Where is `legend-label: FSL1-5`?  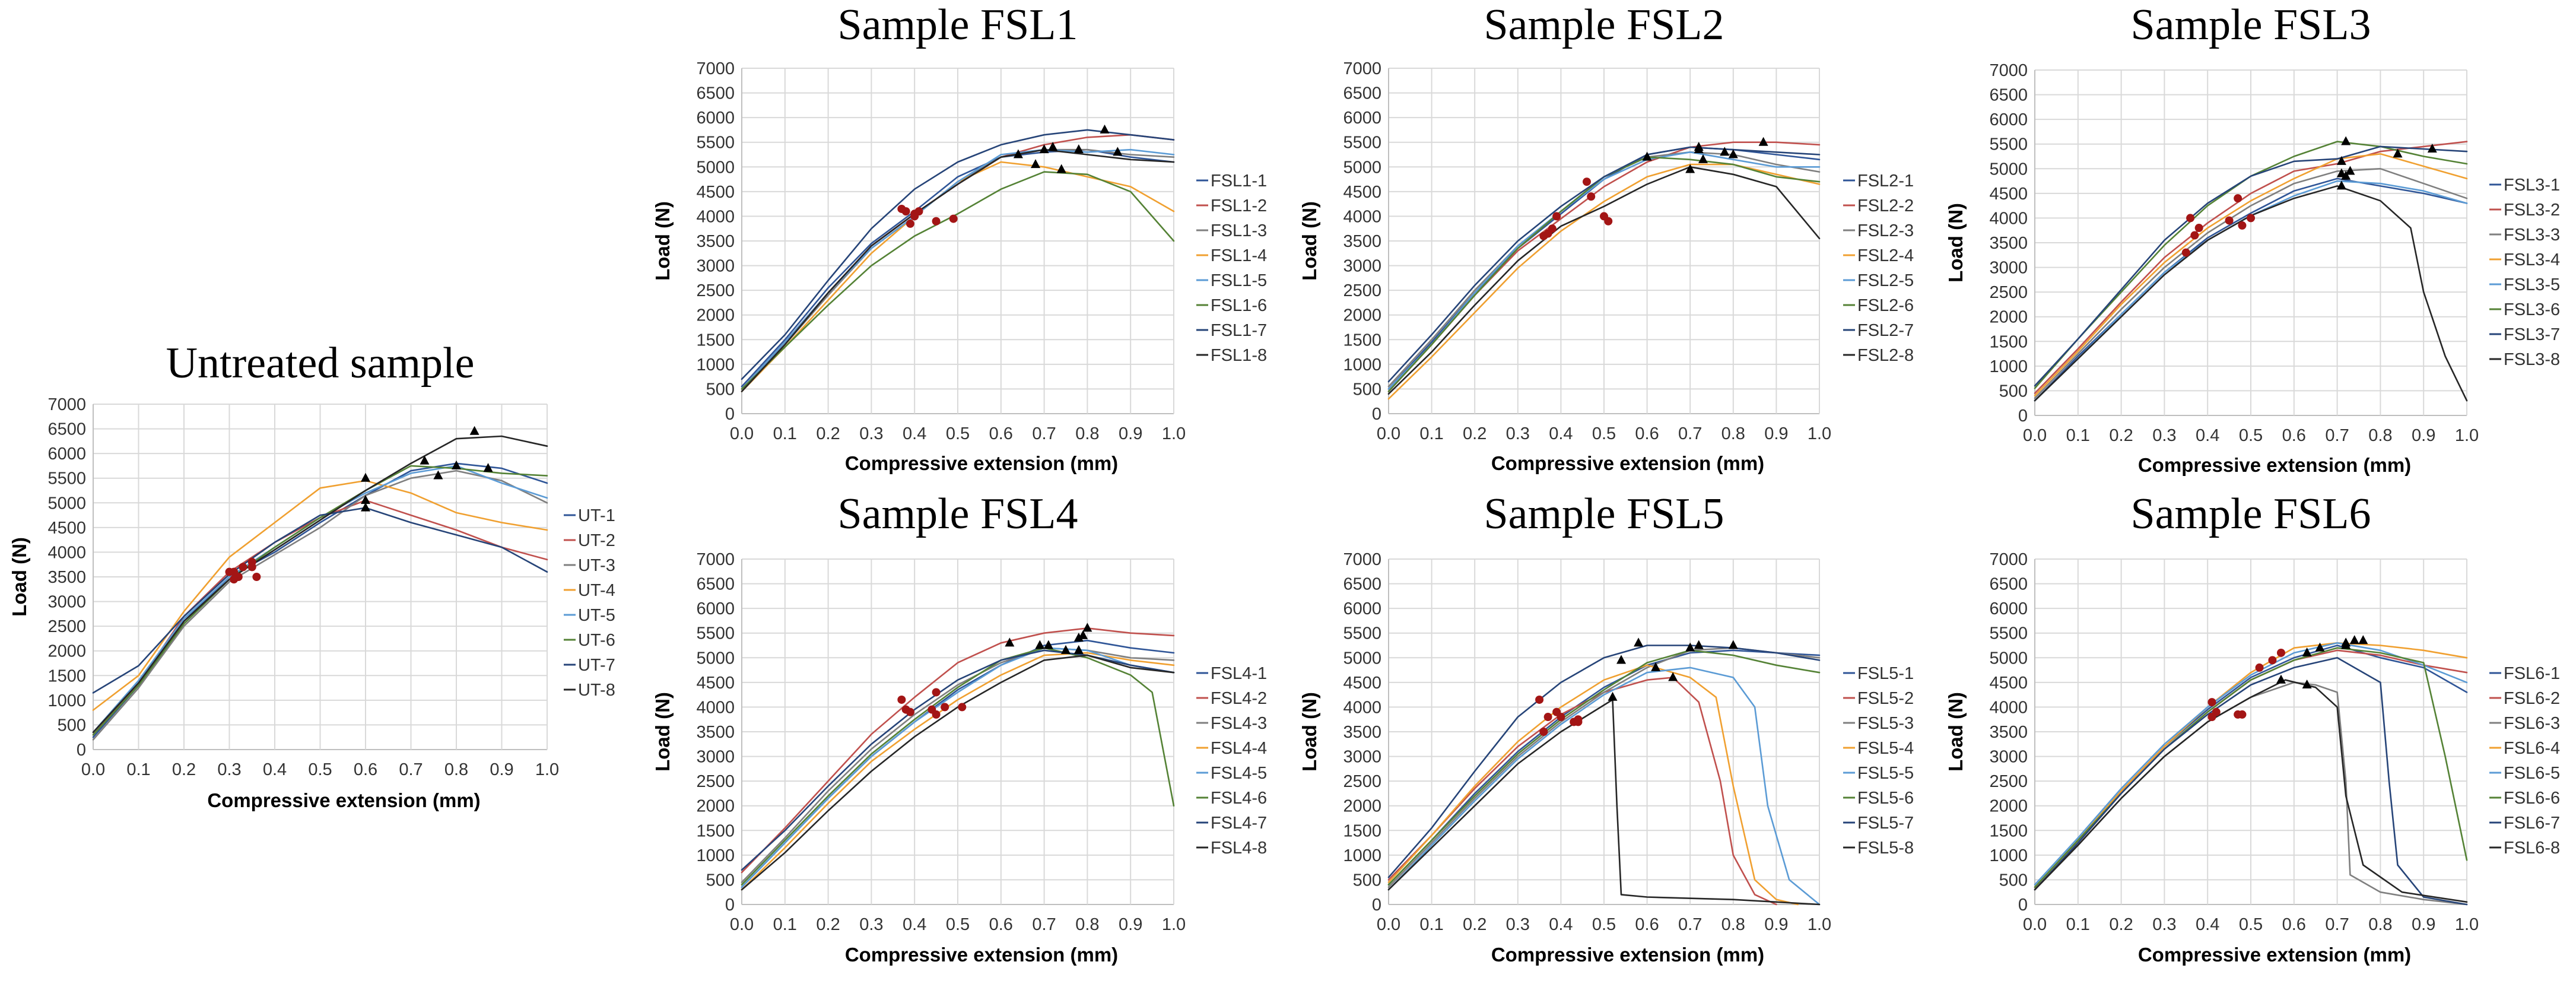 legend-label: FSL1-5 is located at coordinates (1239, 281).